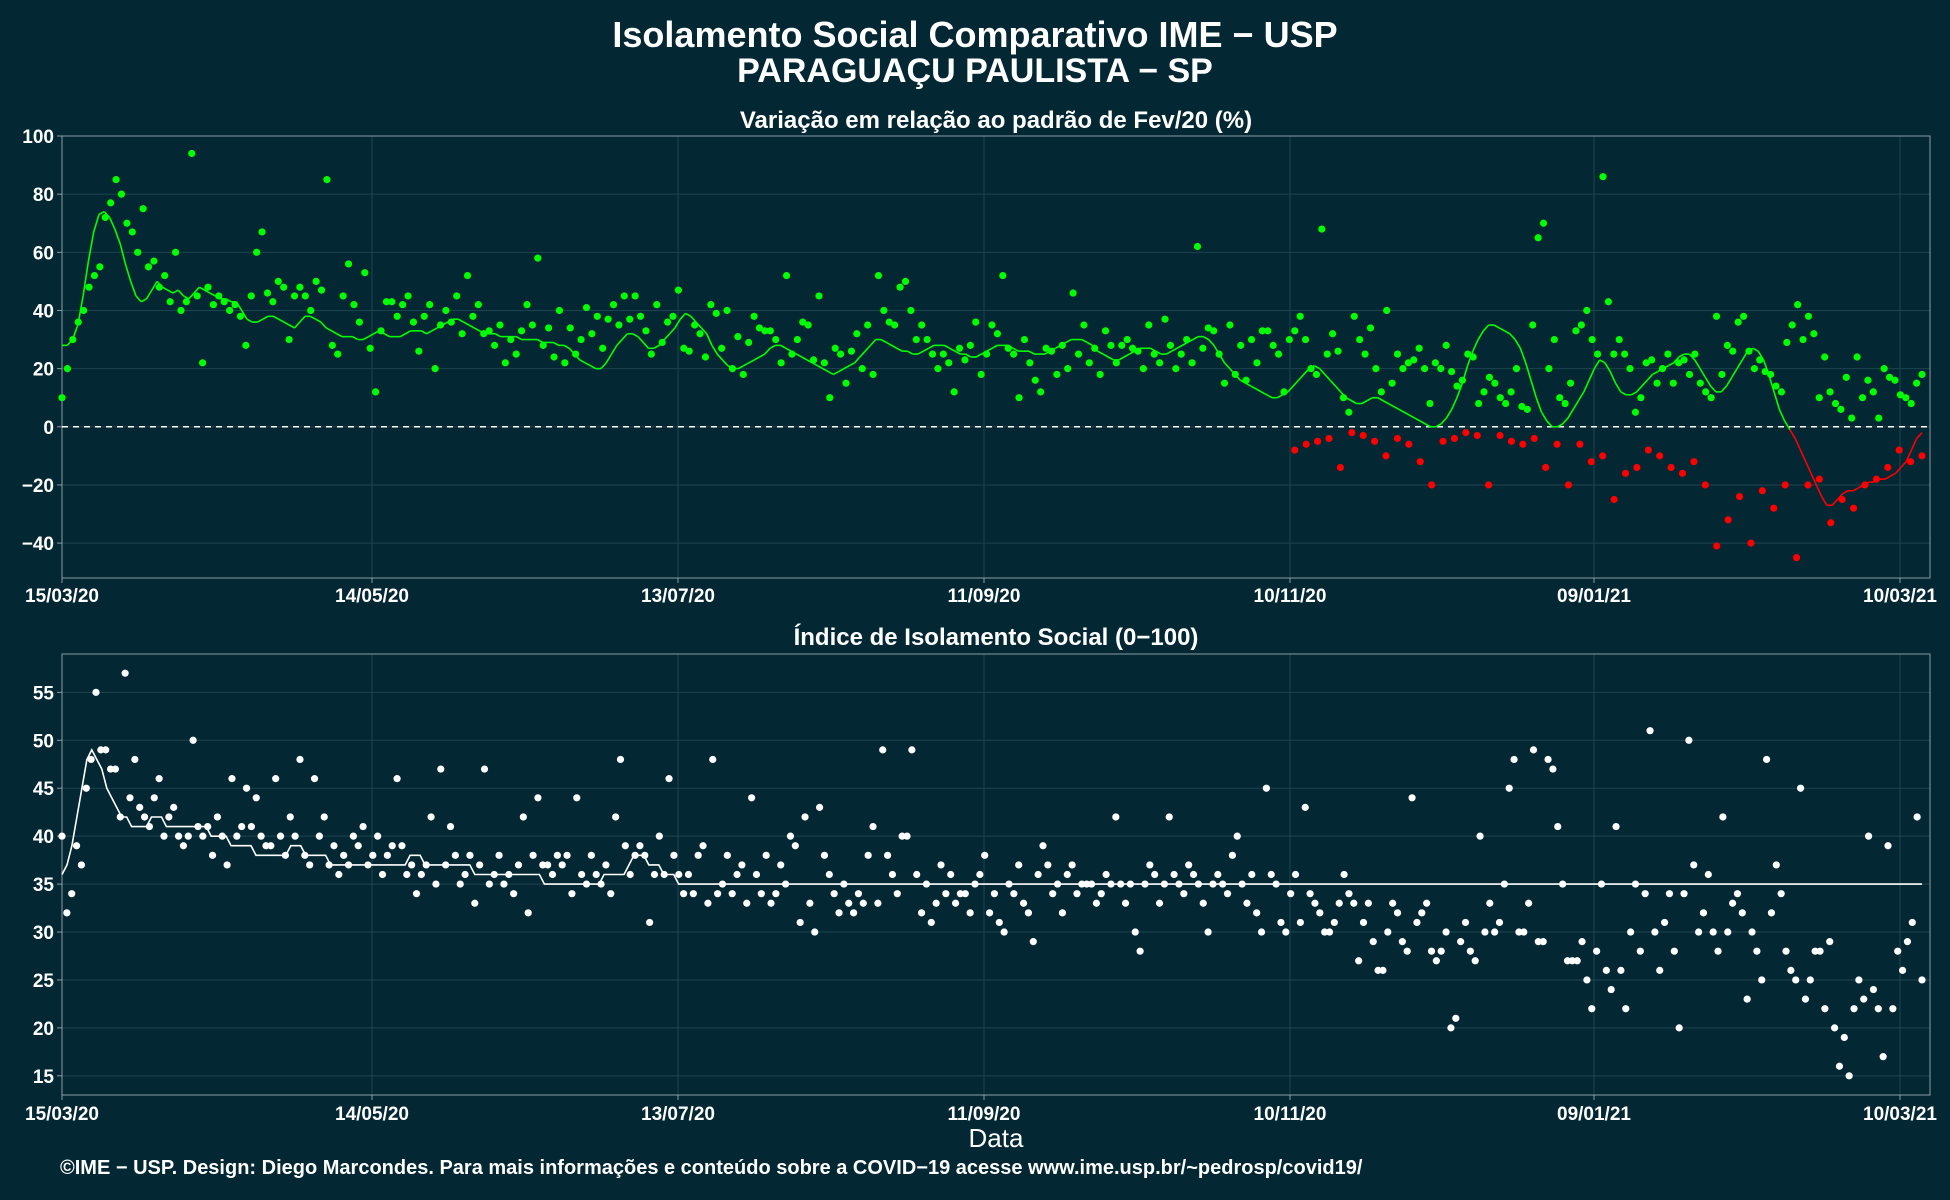 This screenshot has width=1950, height=1200. What do you see at coordinates (975, 34) in the screenshot?
I see `figure-title: Isolamento Social Comparativo IME − USP` at bounding box center [975, 34].